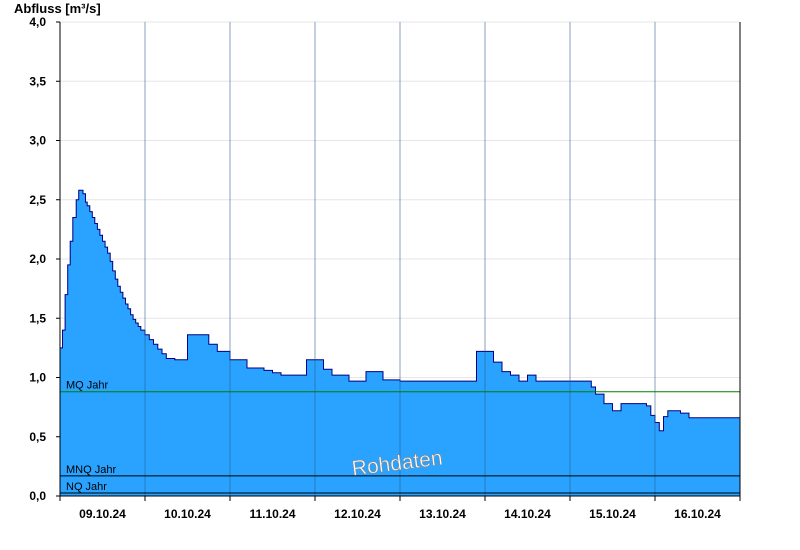 The width and height of the screenshot is (800, 550). What do you see at coordinates (37, 378) in the screenshot?
I see `y-tick-label: 1,0` at bounding box center [37, 378].